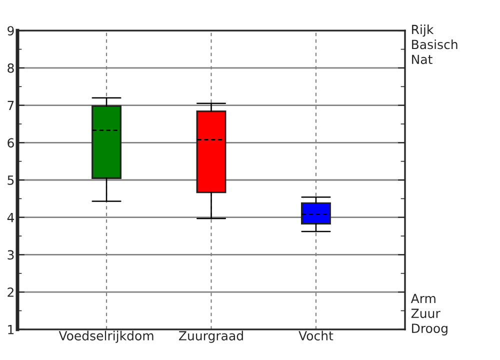  Describe the element at coordinates (11, 105) in the screenshot. I see `y-tick-label: 7` at that location.